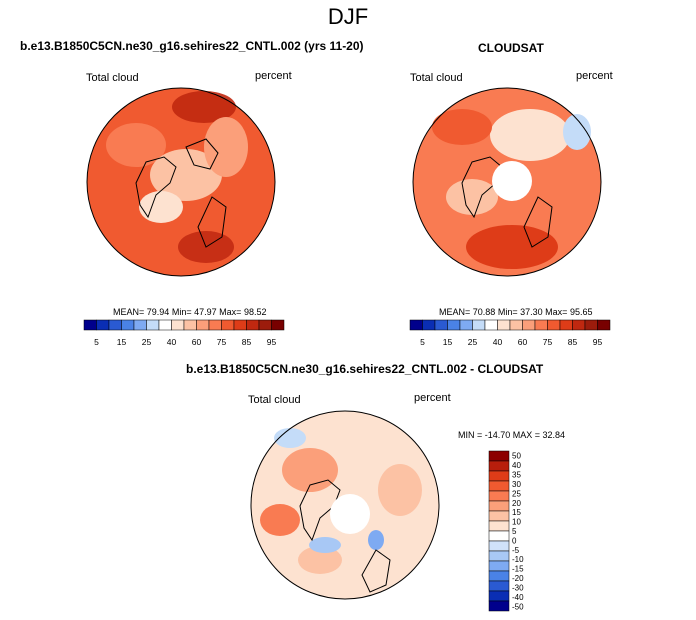  Describe the element at coordinates (516, 493) in the screenshot. I see `panel3-colorbar-tick-label: 25` at that location.